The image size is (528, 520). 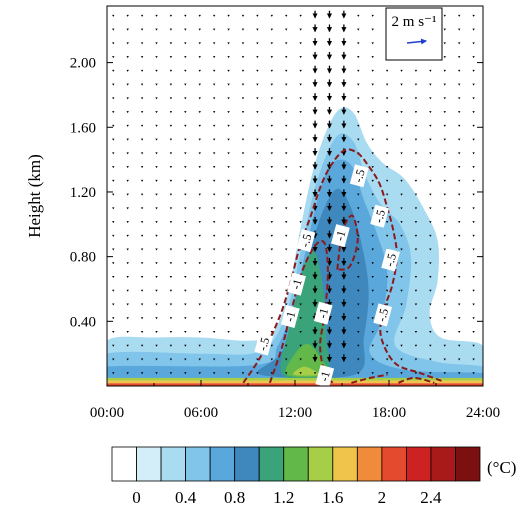 What do you see at coordinates (83, 128) in the screenshot?
I see `y-tick-label-3: 1.60` at bounding box center [83, 128].